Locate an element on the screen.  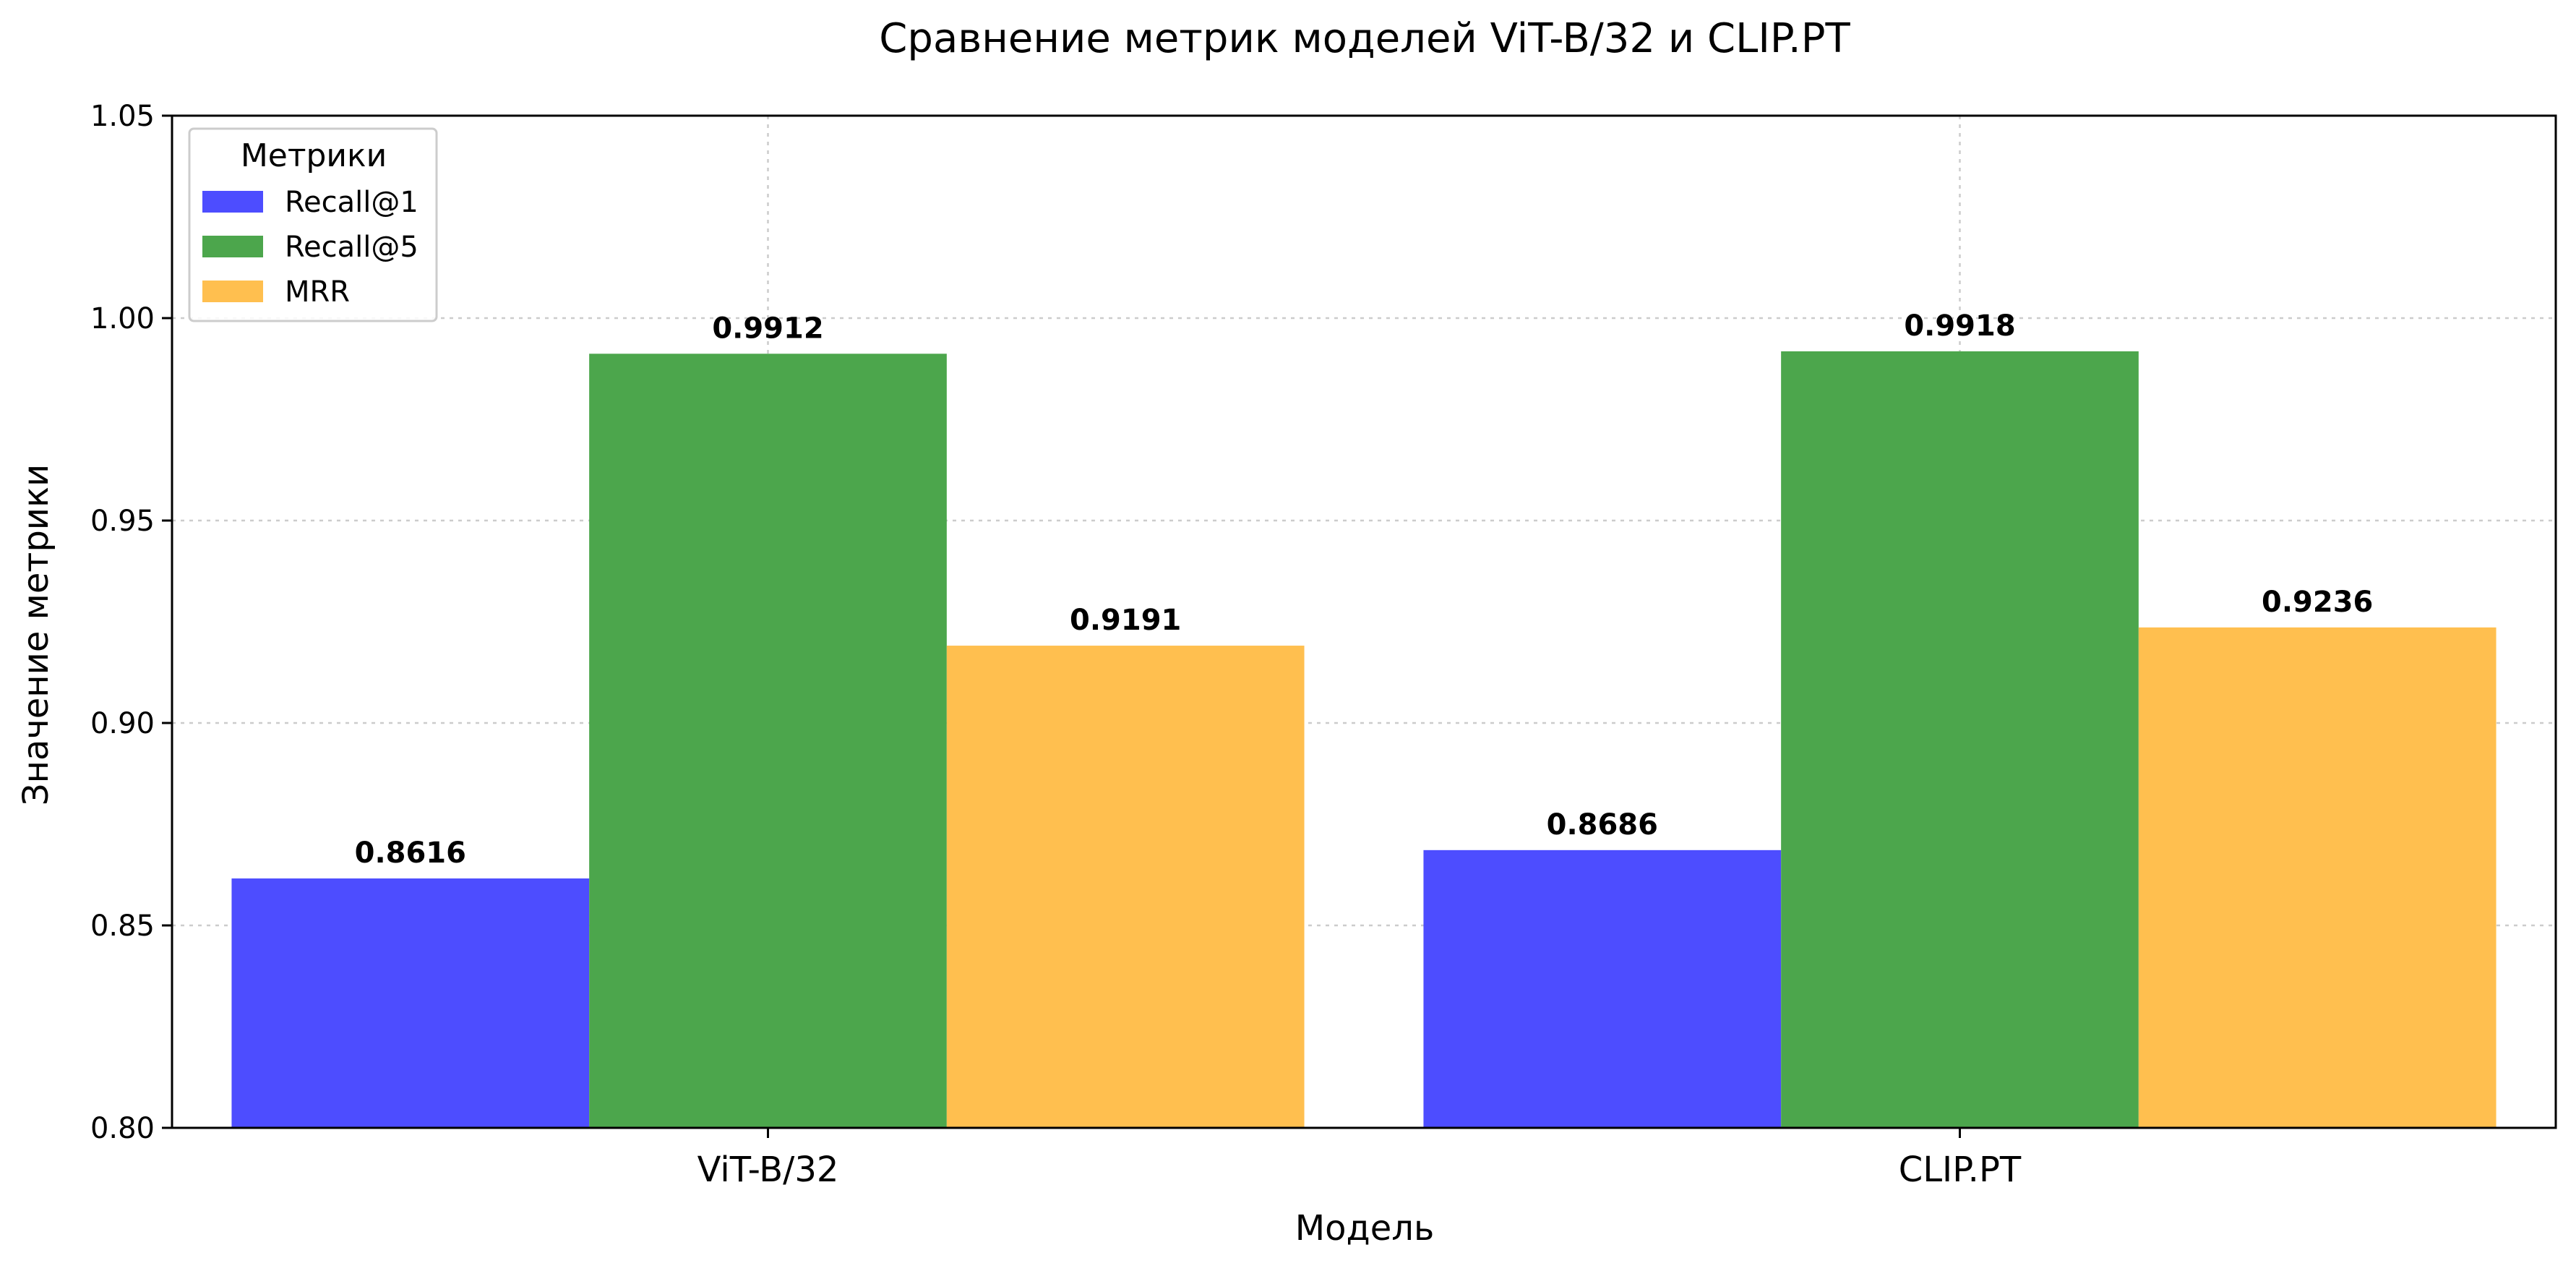
legend-items: Recall@1 Recall@5 MRR is located at coordinates (310, 247).